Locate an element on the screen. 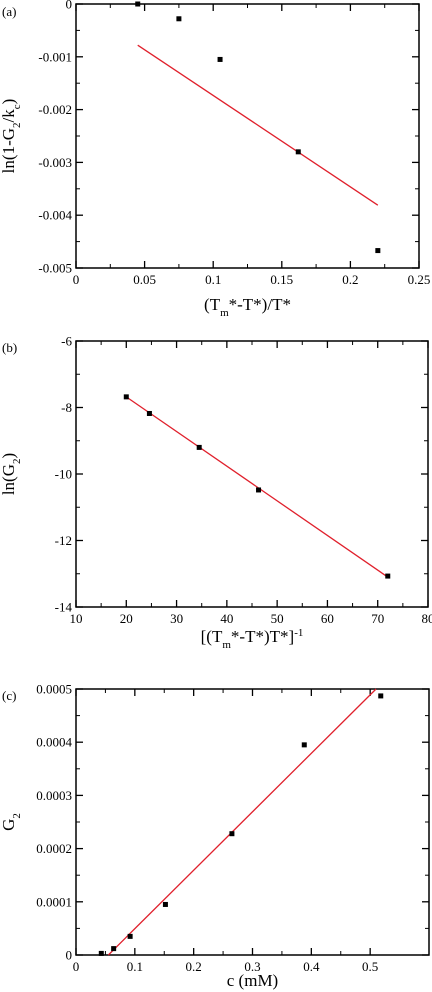  y-tick-label: 0.0001 is located at coordinates (54, 901).